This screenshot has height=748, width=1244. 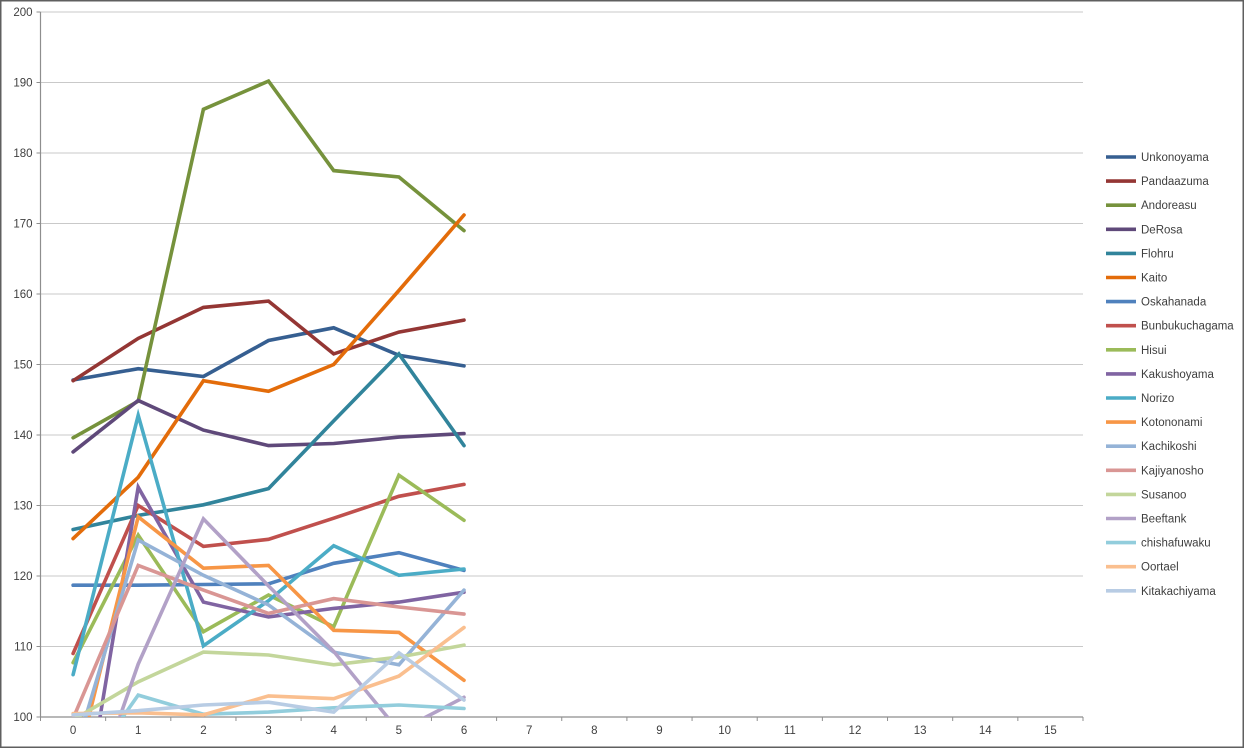 I want to click on legend-item-kajiyanosho: Kajiyanosho, so click(x=1155, y=471).